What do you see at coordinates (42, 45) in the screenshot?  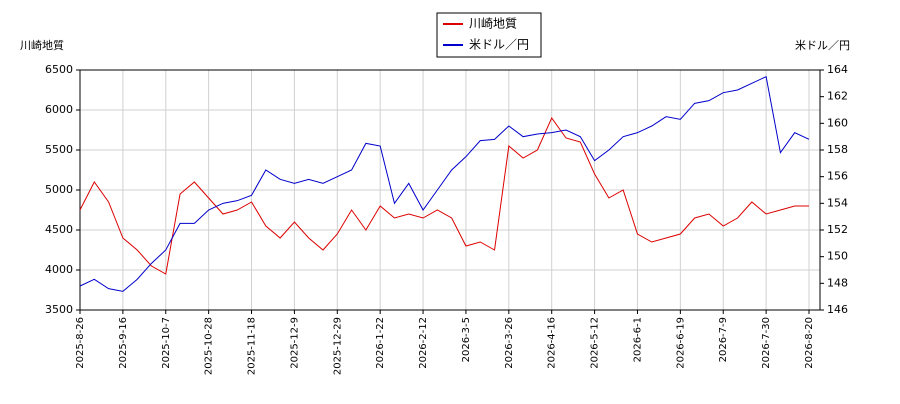 I see `y-axis-title: 川崎地質` at bounding box center [42, 45].